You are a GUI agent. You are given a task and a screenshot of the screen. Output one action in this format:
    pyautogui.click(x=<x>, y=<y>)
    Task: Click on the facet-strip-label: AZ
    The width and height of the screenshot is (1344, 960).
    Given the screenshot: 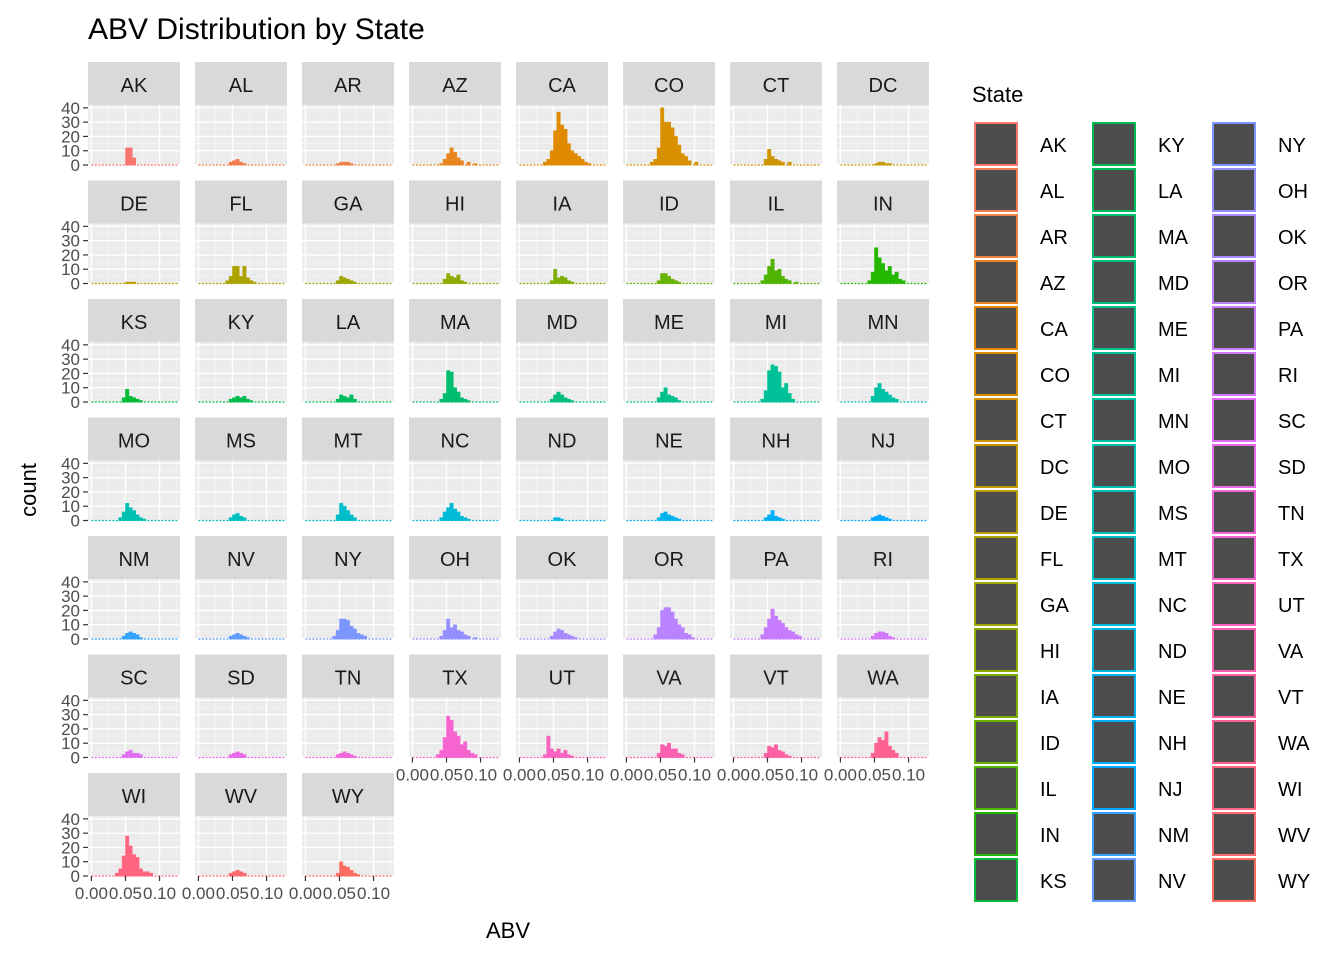 What is the action you would take?
    pyautogui.click(x=455, y=86)
    